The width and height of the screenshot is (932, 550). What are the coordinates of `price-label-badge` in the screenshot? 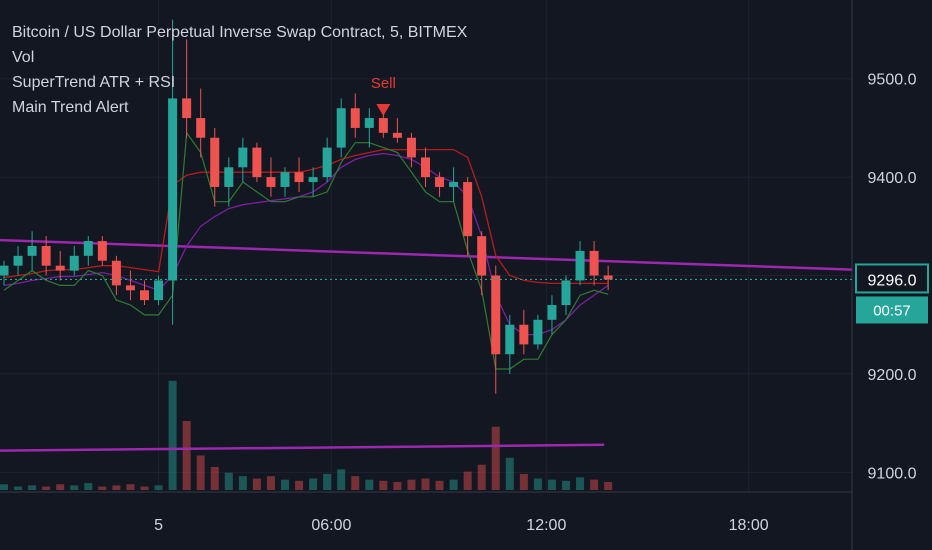 It's located at (892, 278).